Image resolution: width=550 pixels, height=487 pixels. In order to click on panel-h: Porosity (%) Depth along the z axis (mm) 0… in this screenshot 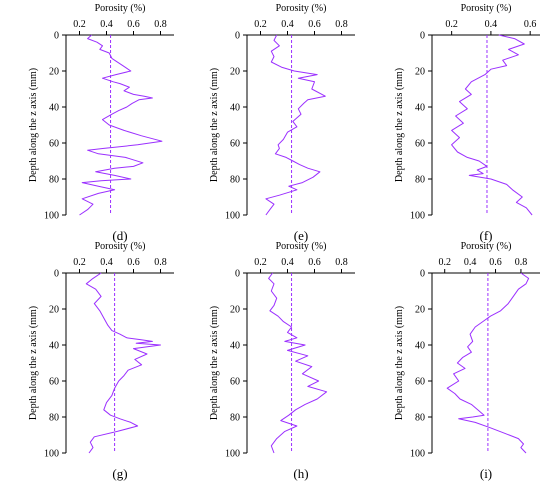, I will do `click(282, 361)`.